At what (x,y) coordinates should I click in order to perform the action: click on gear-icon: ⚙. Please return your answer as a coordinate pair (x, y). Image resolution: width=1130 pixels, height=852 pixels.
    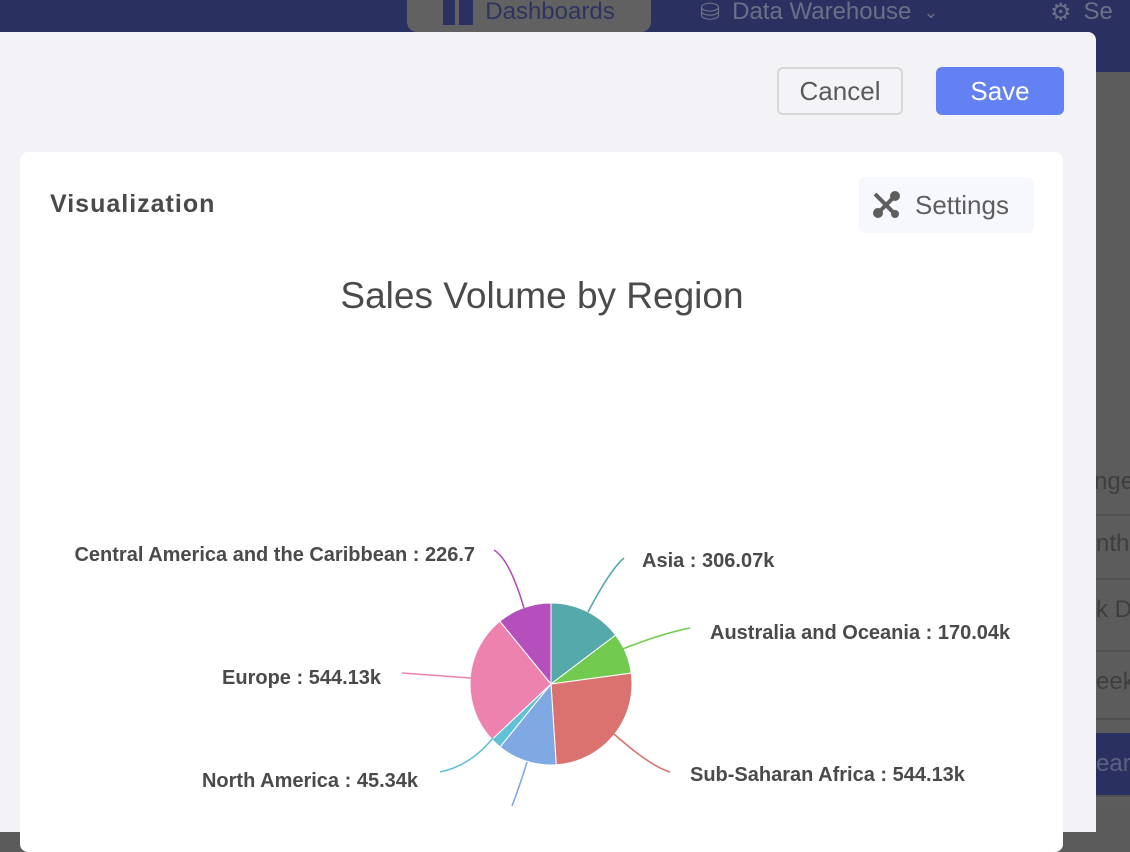
    Looking at the image, I should click on (1061, 13).